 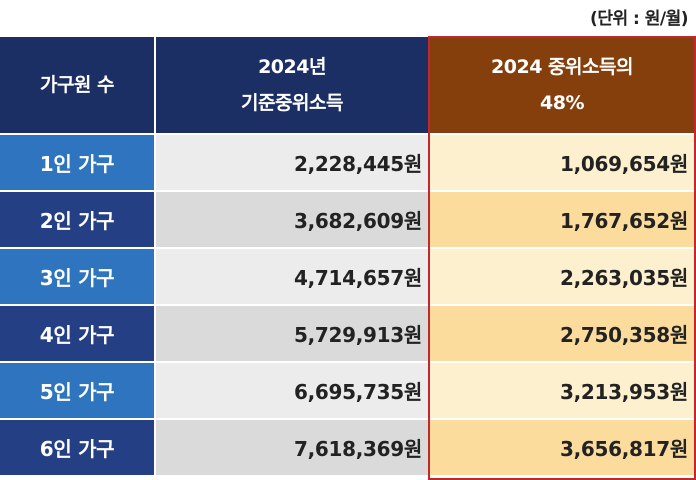 I want to click on table-row: 2인 가구 3,682,609원 1,767,652원, so click(x=348, y=220).